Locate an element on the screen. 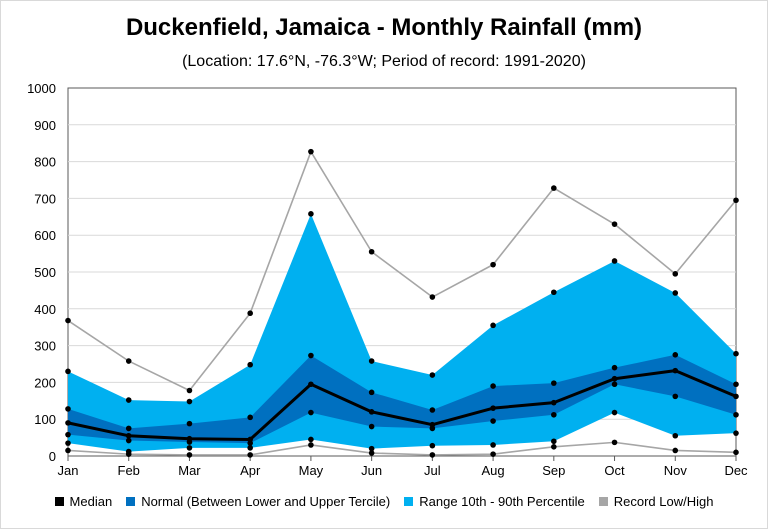 This screenshot has width=768, height=529. x-tick-label: Feb is located at coordinates (129, 470).